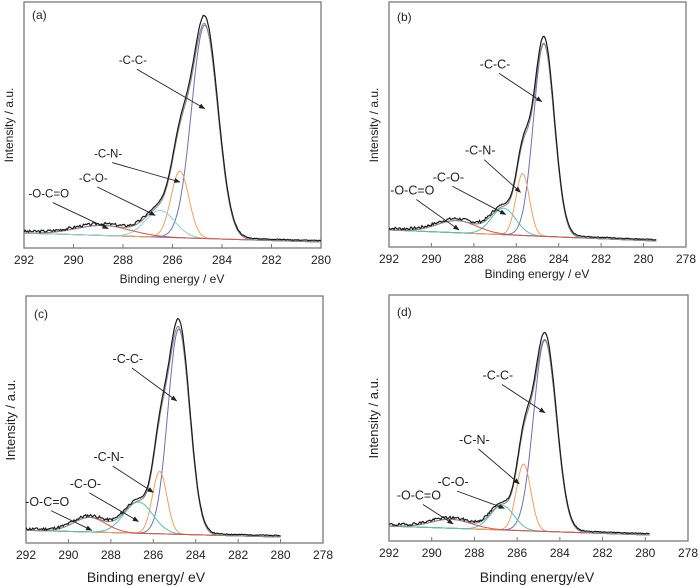  I want to click on component-curve-cc, so click(519, 438).